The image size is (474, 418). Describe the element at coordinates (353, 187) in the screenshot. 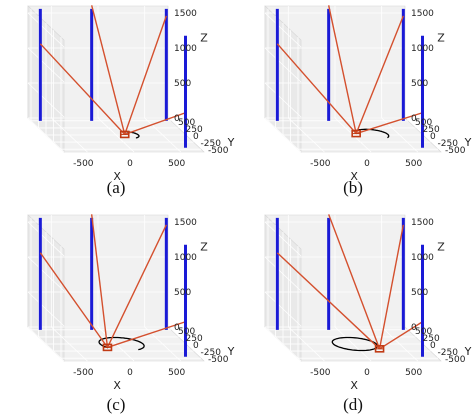

I see `caption-b: (b)` at that location.